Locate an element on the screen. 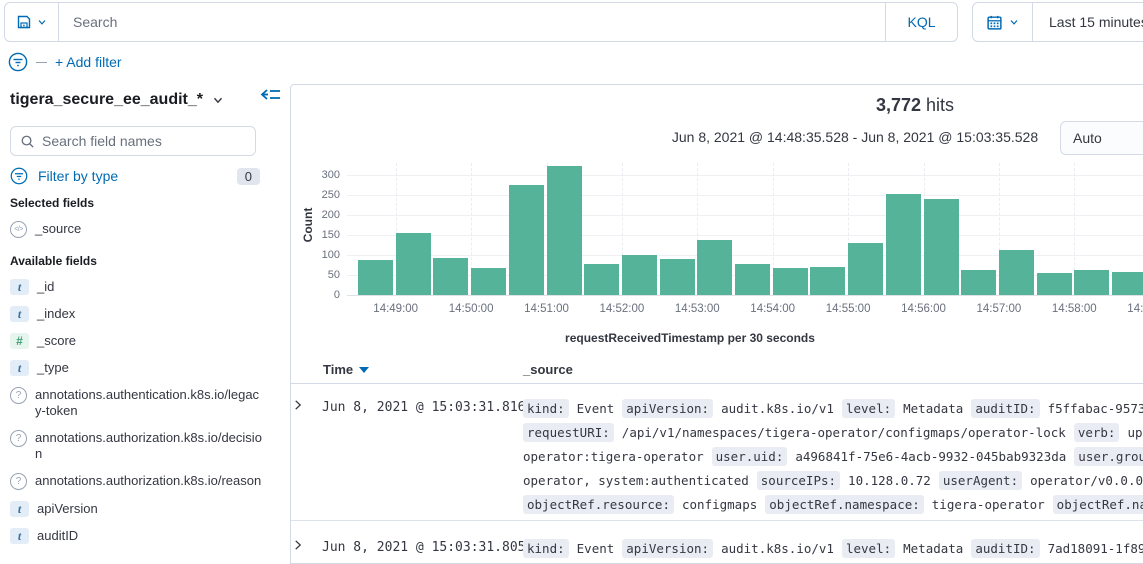 The height and width of the screenshot is (564, 1143). source-field-badge: sourceIPs: is located at coordinates (798, 480).